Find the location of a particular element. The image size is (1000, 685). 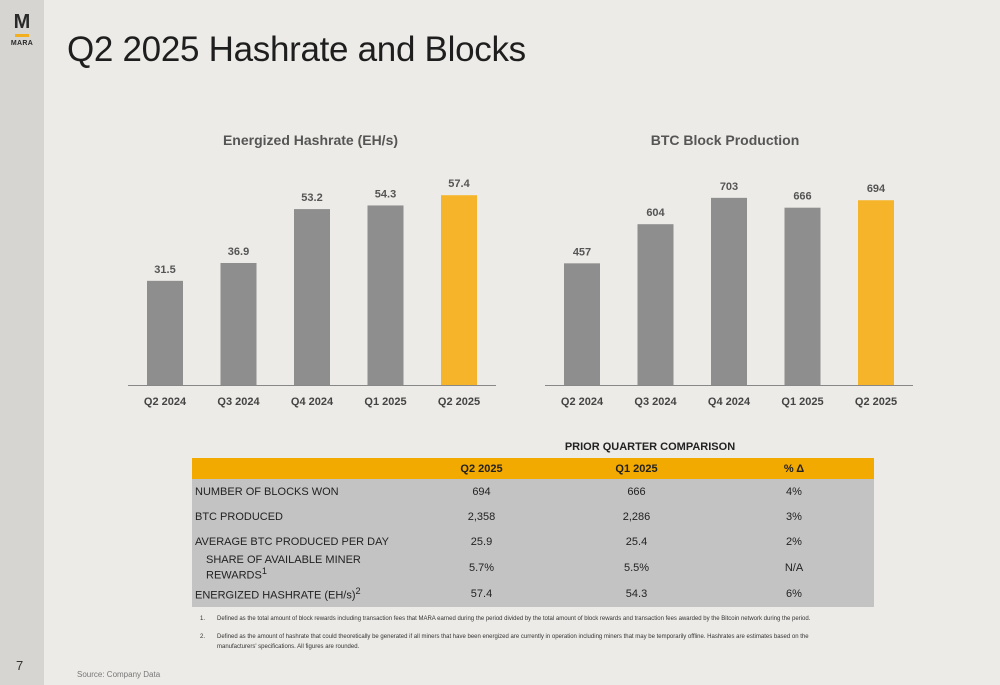

table-row: BTC PRODUCED 2,358 2,286 3% is located at coordinates (533, 516).